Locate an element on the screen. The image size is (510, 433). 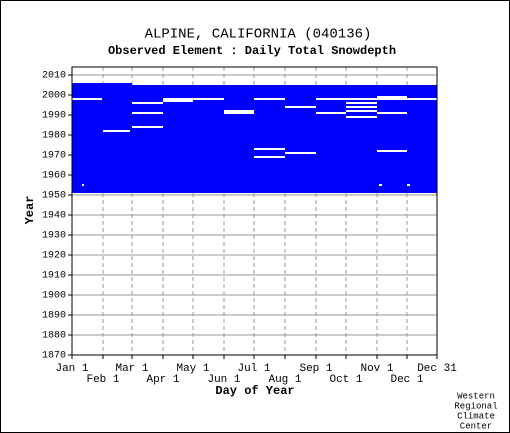
y-tick-label: 1890 is located at coordinates (54, 316).